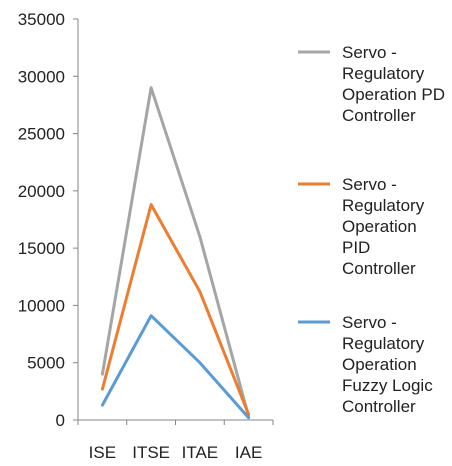  I want to click on x-tick-label: IAE, so click(248, 452).